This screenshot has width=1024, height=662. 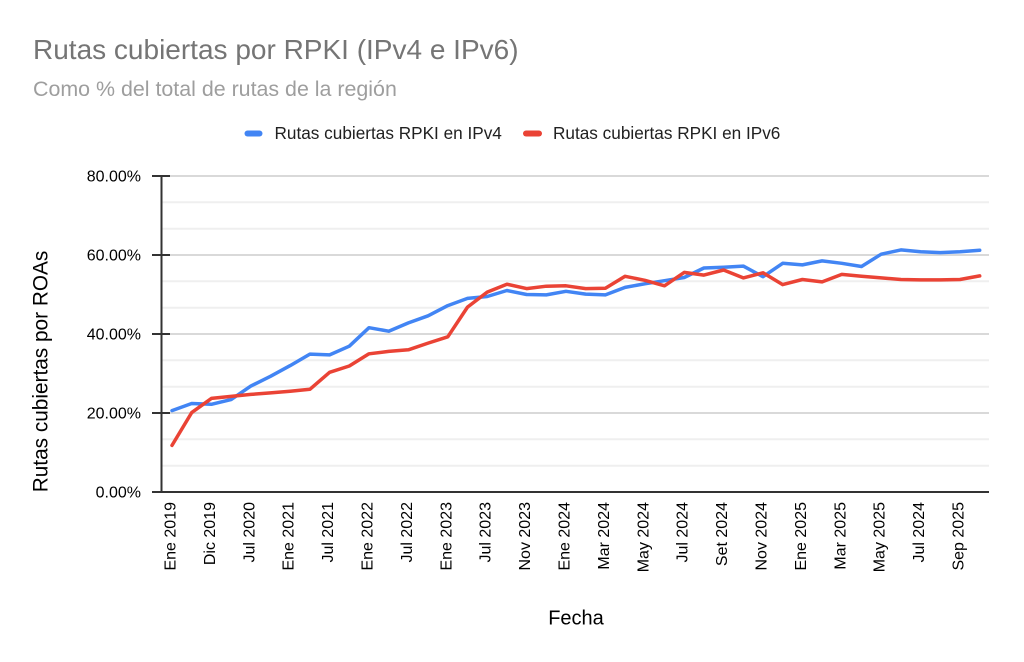 What do you see at coordinates (576, 619) in the screenshot?
I see `svg-text: Fecha` at bounding box center [576, 619].